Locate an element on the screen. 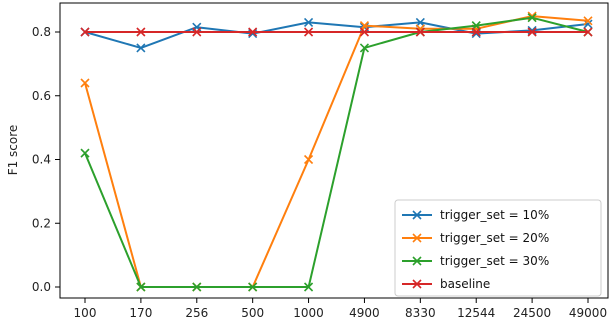  legend-item: baseline is located at coordinates (446, 284).